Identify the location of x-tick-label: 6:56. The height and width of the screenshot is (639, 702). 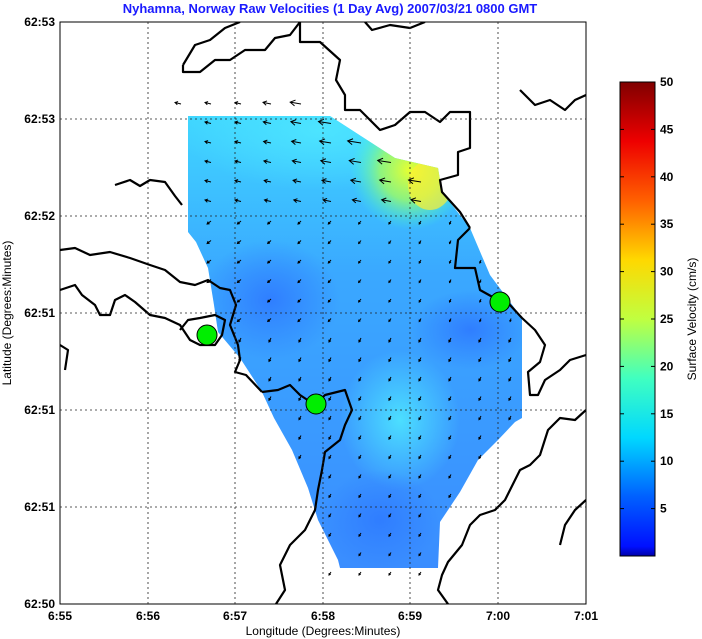
(148, 616).